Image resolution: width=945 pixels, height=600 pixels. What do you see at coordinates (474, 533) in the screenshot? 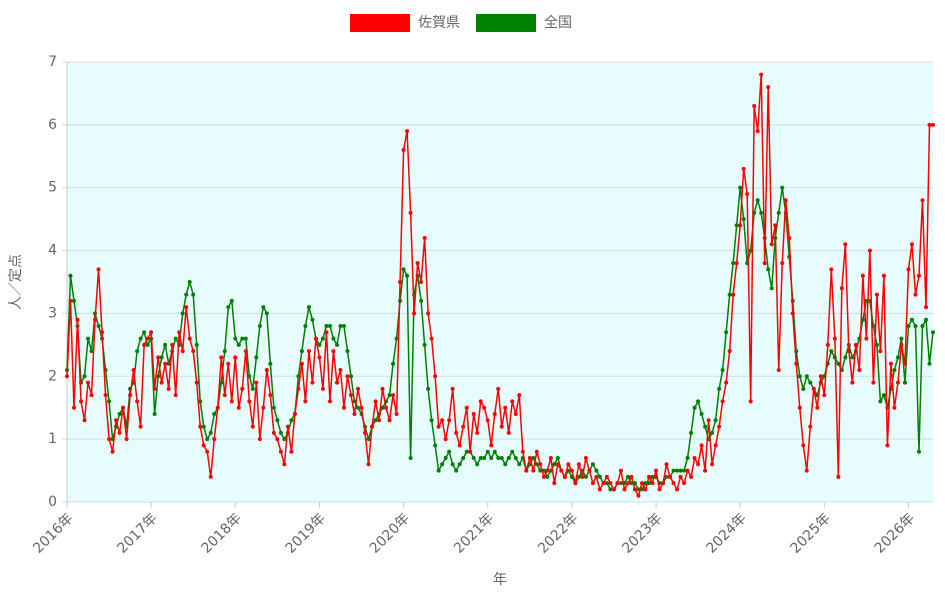
I see `x-tick-label: 2021年` at bounding box center [474, 533].